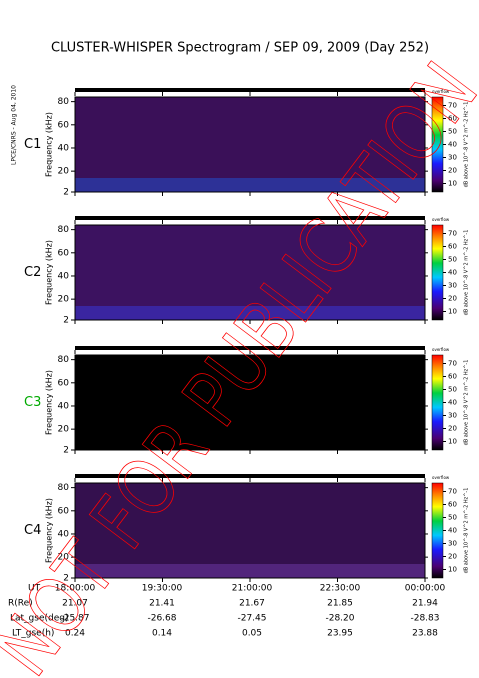 Image resolution: width=479 pixels, height=678 pixels. I want to click on side-label: LPCE/CNRS - Aug 04, 2010, so click(14, 125).